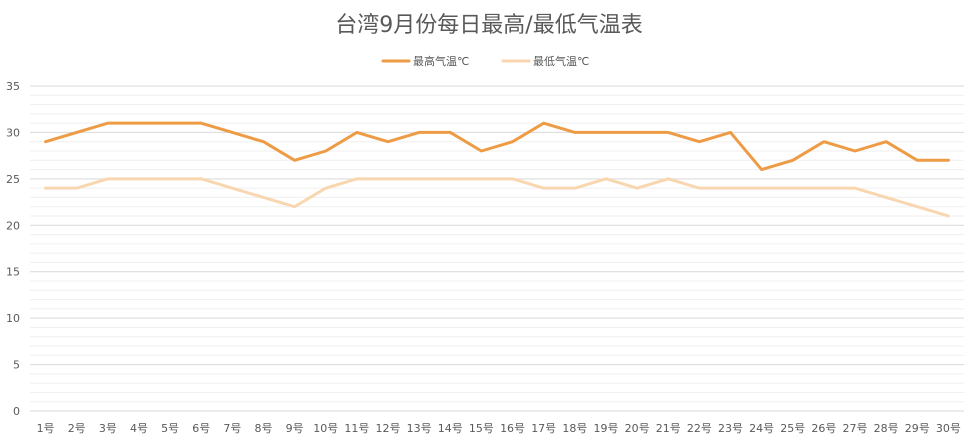 This screenshot has width=979, height=444. What do you see at coordinates (170, 428) in the screenshot?
I see `x-tick-label: 5号` at bounding box center [170, 428].